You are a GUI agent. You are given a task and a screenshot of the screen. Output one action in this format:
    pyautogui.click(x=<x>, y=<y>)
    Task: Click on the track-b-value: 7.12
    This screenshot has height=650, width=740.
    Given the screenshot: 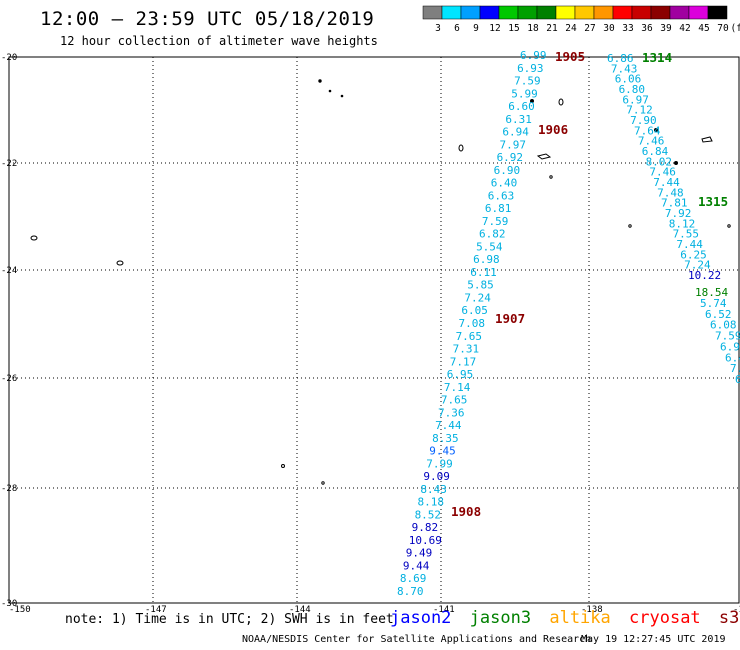 What is the action you would take?
    pyautogui.click(x=639, y=110)
    